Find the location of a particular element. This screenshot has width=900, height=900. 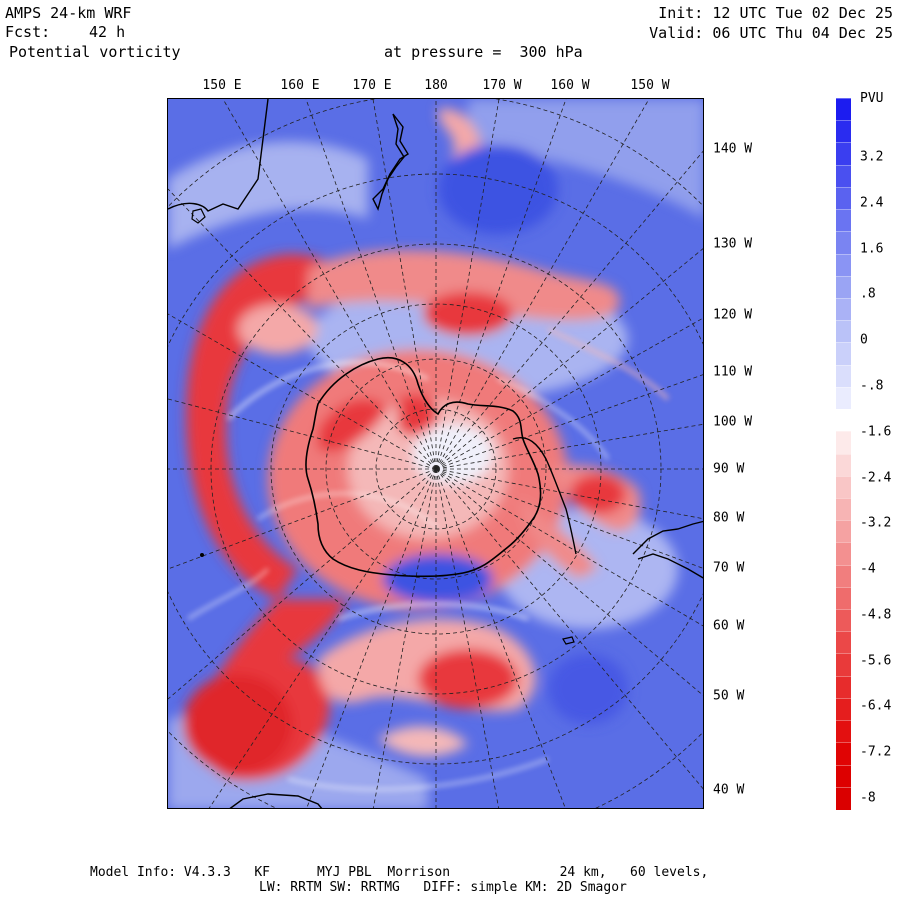

south-america-coastline is located at coordinates (667, 549).